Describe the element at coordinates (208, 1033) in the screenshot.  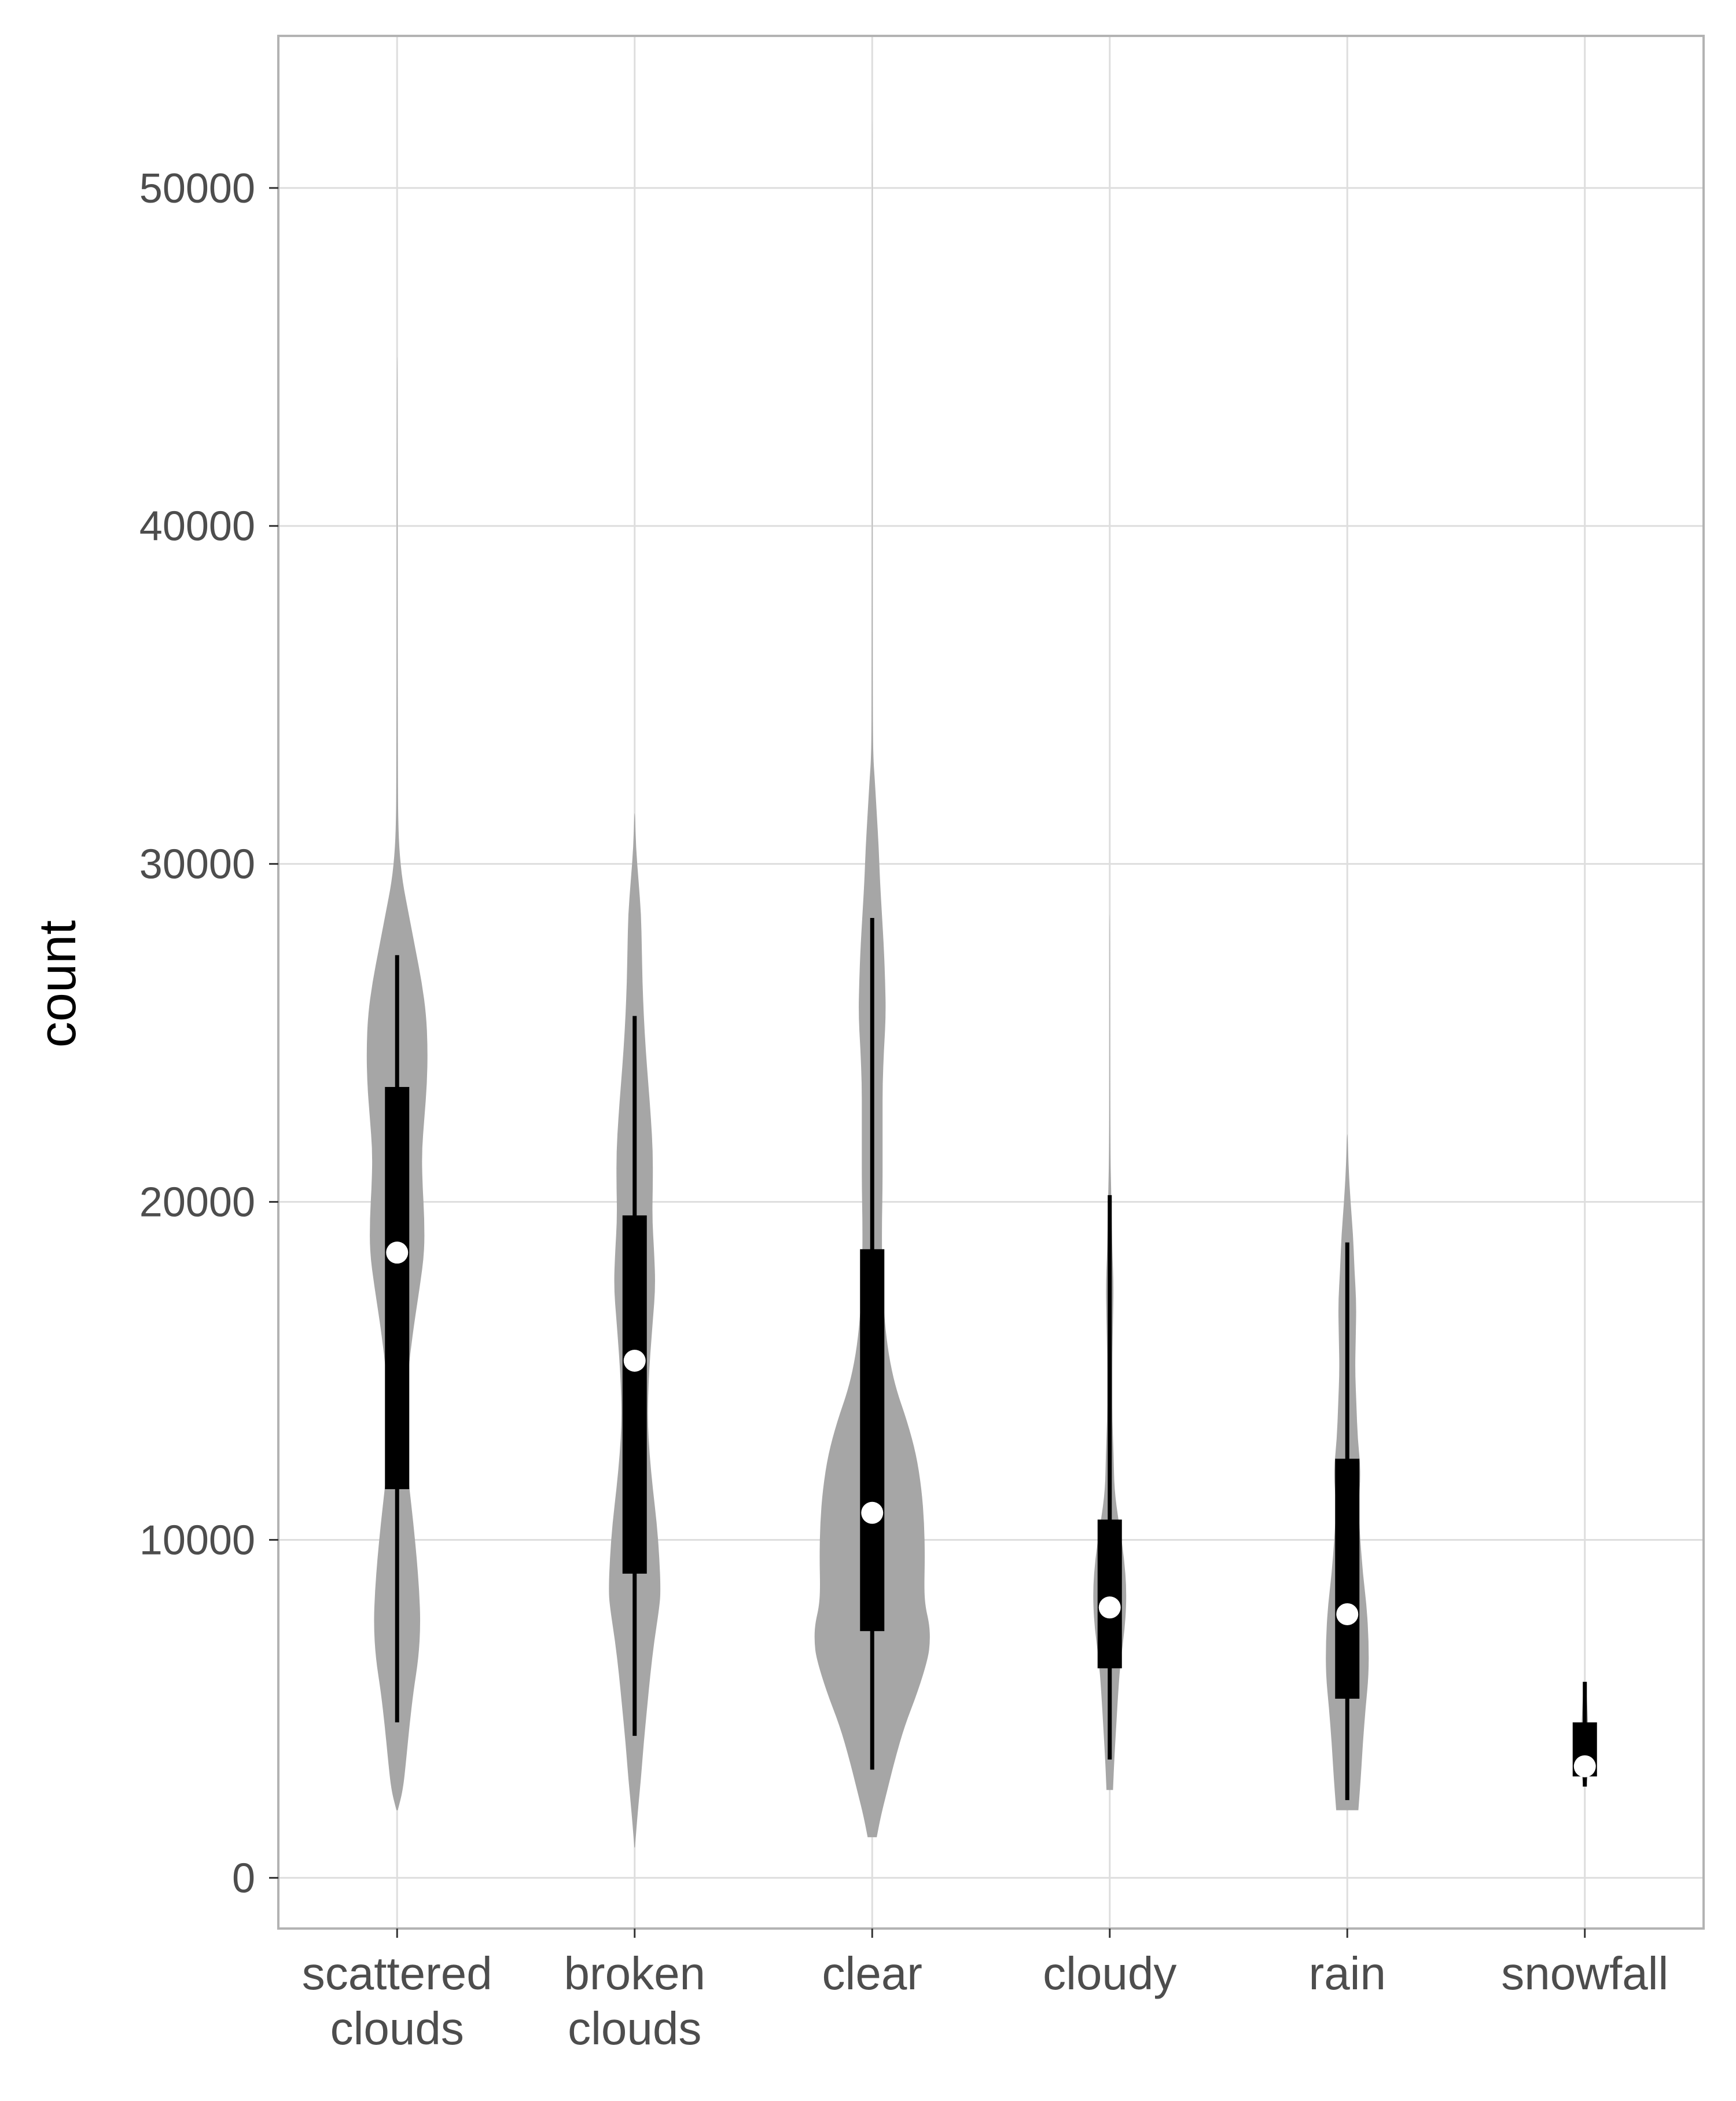
I see `y-axis-ticks: 0 10000 20000 30000 40000 50000` at that location.